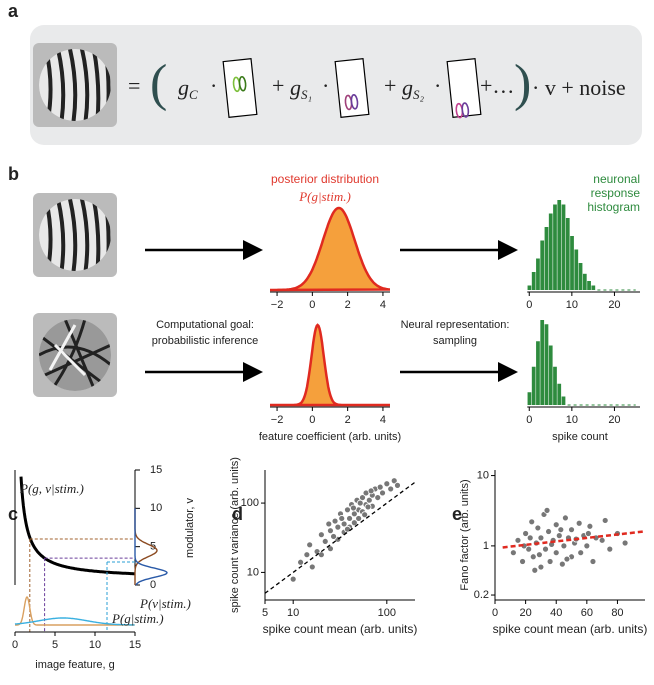 The image size is (654, 685). I want to click on eq-symbol: +, so click(278, 85).